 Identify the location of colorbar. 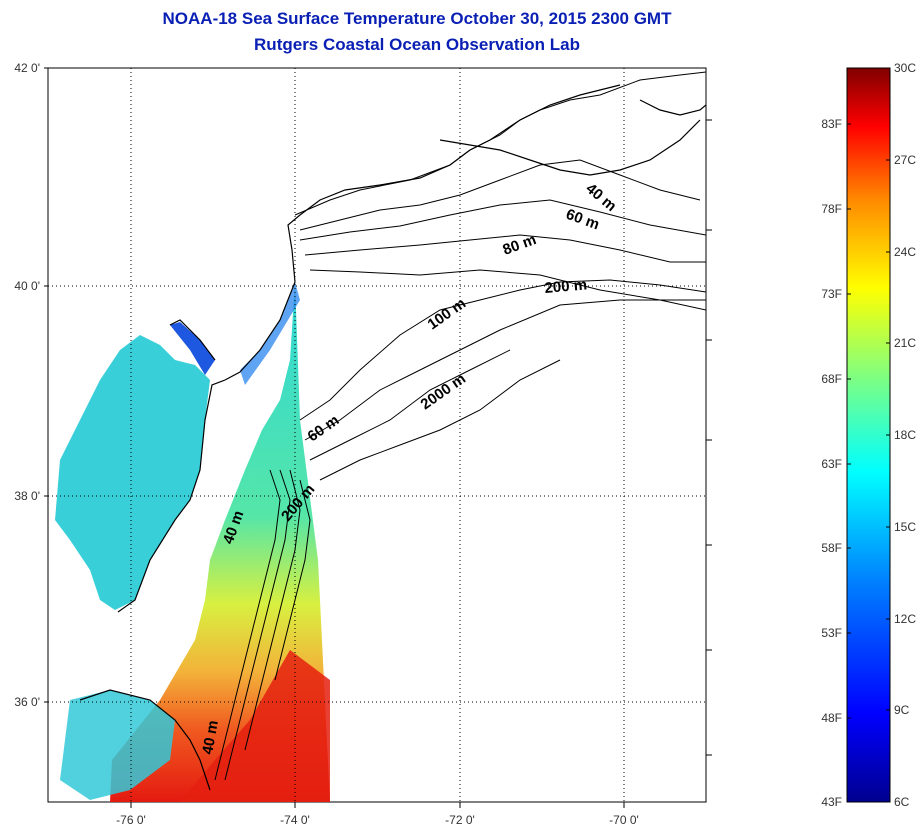
(868, 435).